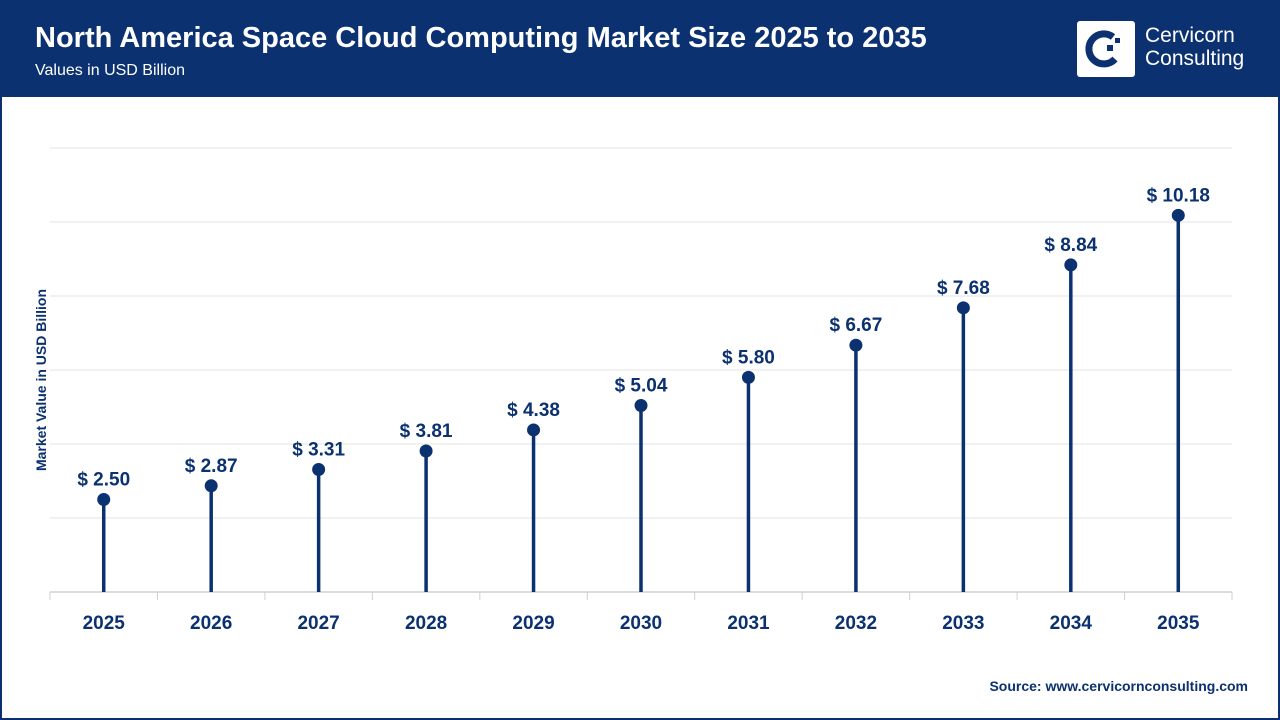 The image size is (1280, 720). Describe the element at coordinates (748, 623) in the screenshot. I see `x-tick-label: 2031` at that location.